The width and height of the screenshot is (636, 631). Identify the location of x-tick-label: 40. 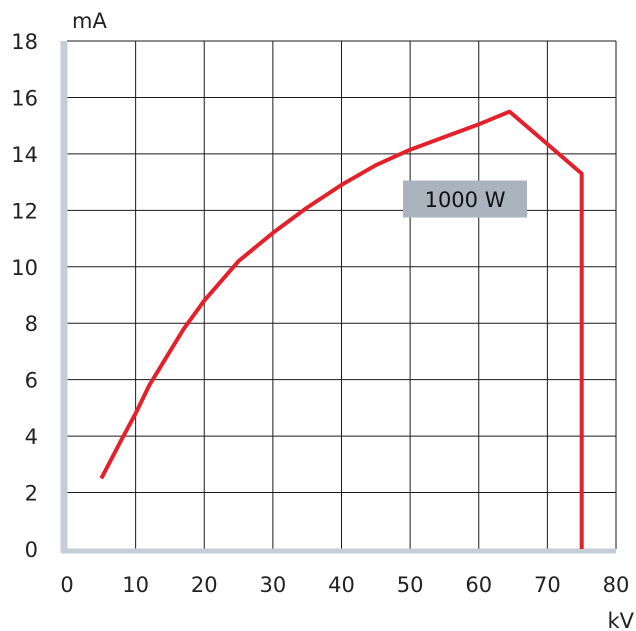
(341, 585).